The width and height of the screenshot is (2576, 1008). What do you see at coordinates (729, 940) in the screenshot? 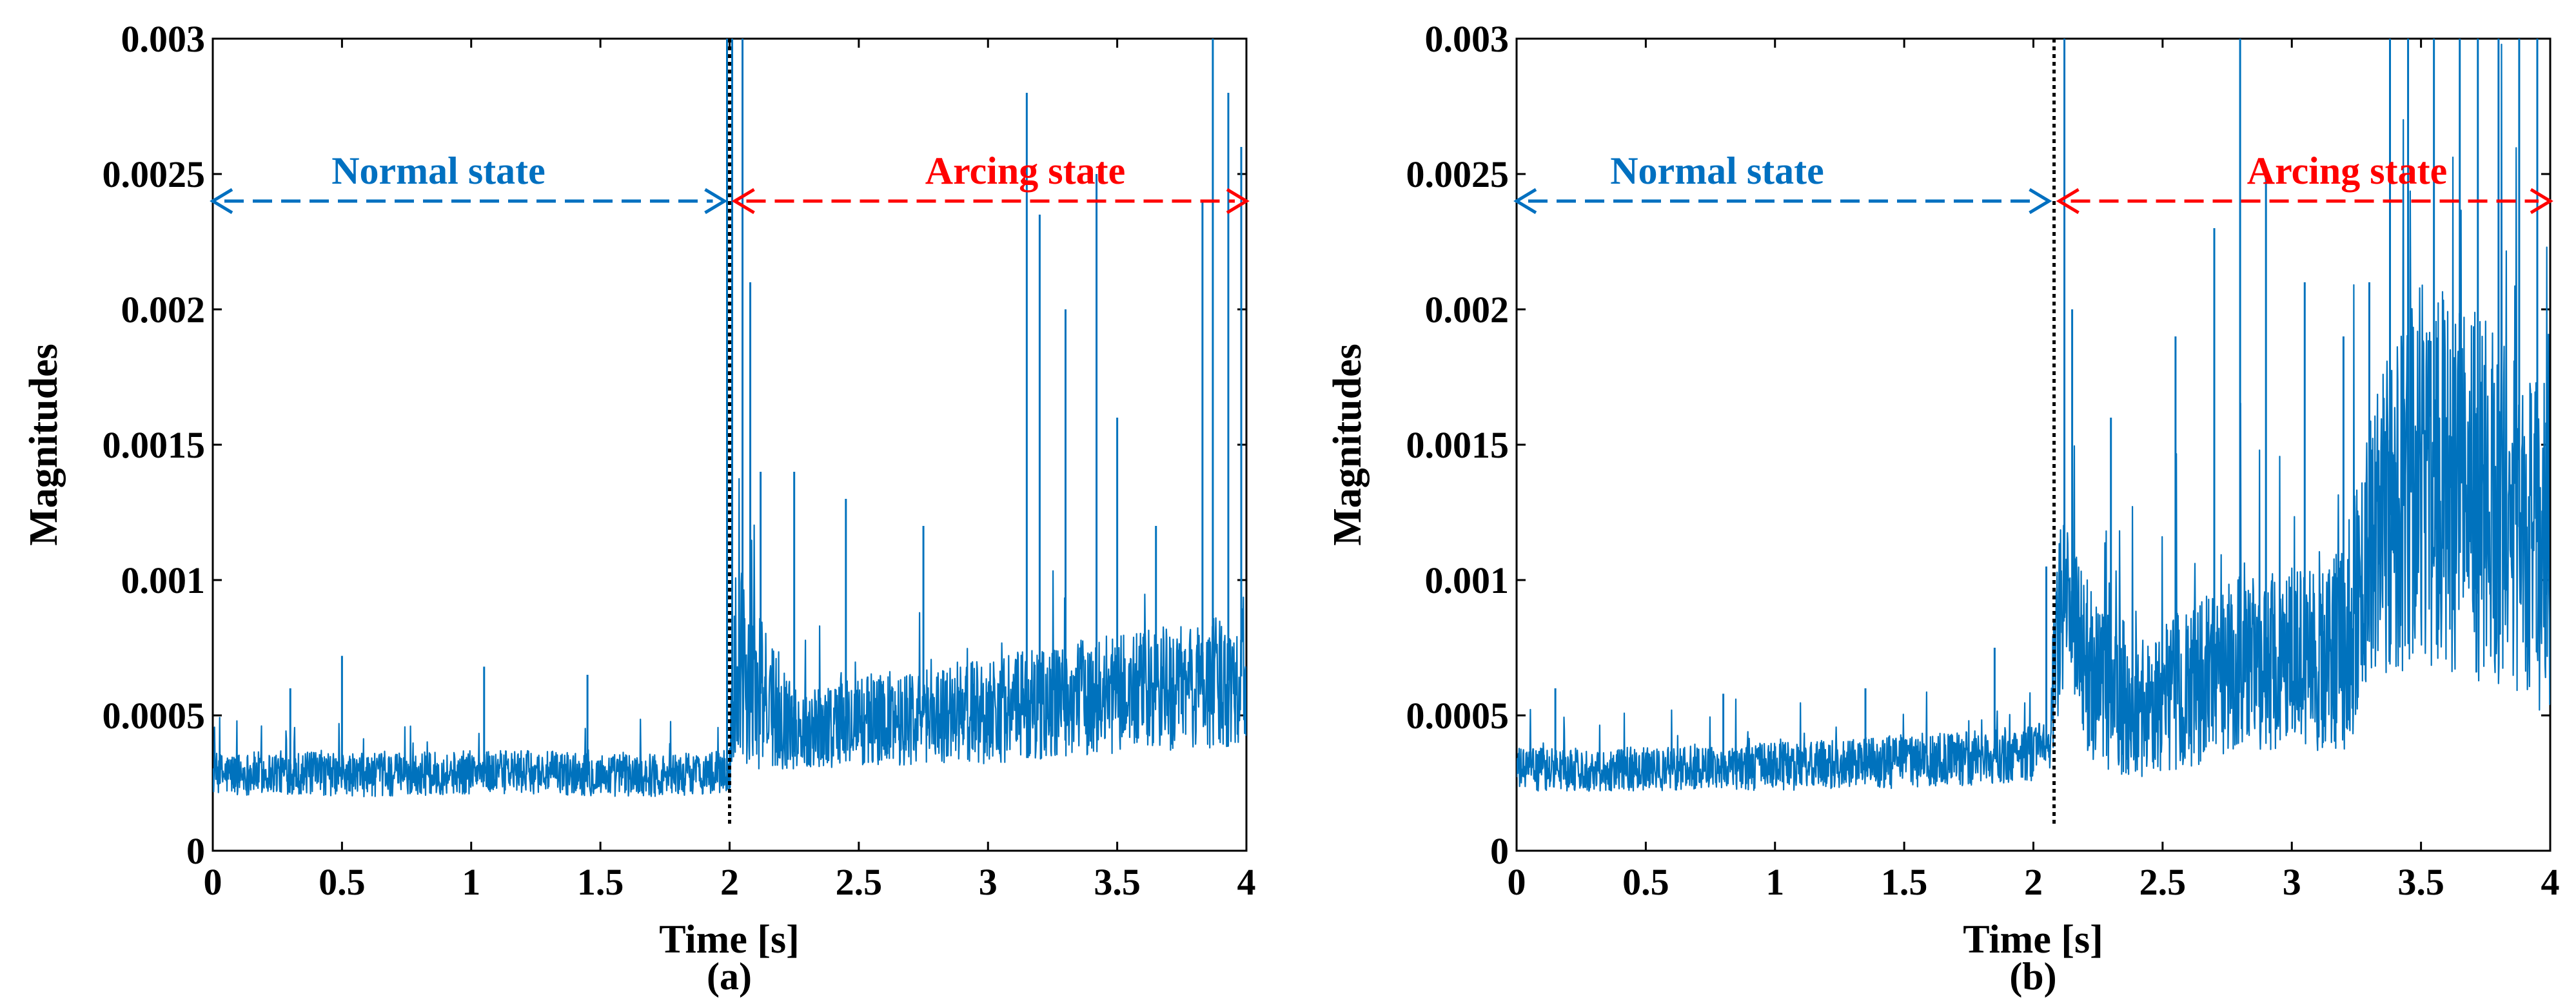
I see `x-axis-label-a: Time [s]` at bounding box center [729, 940].